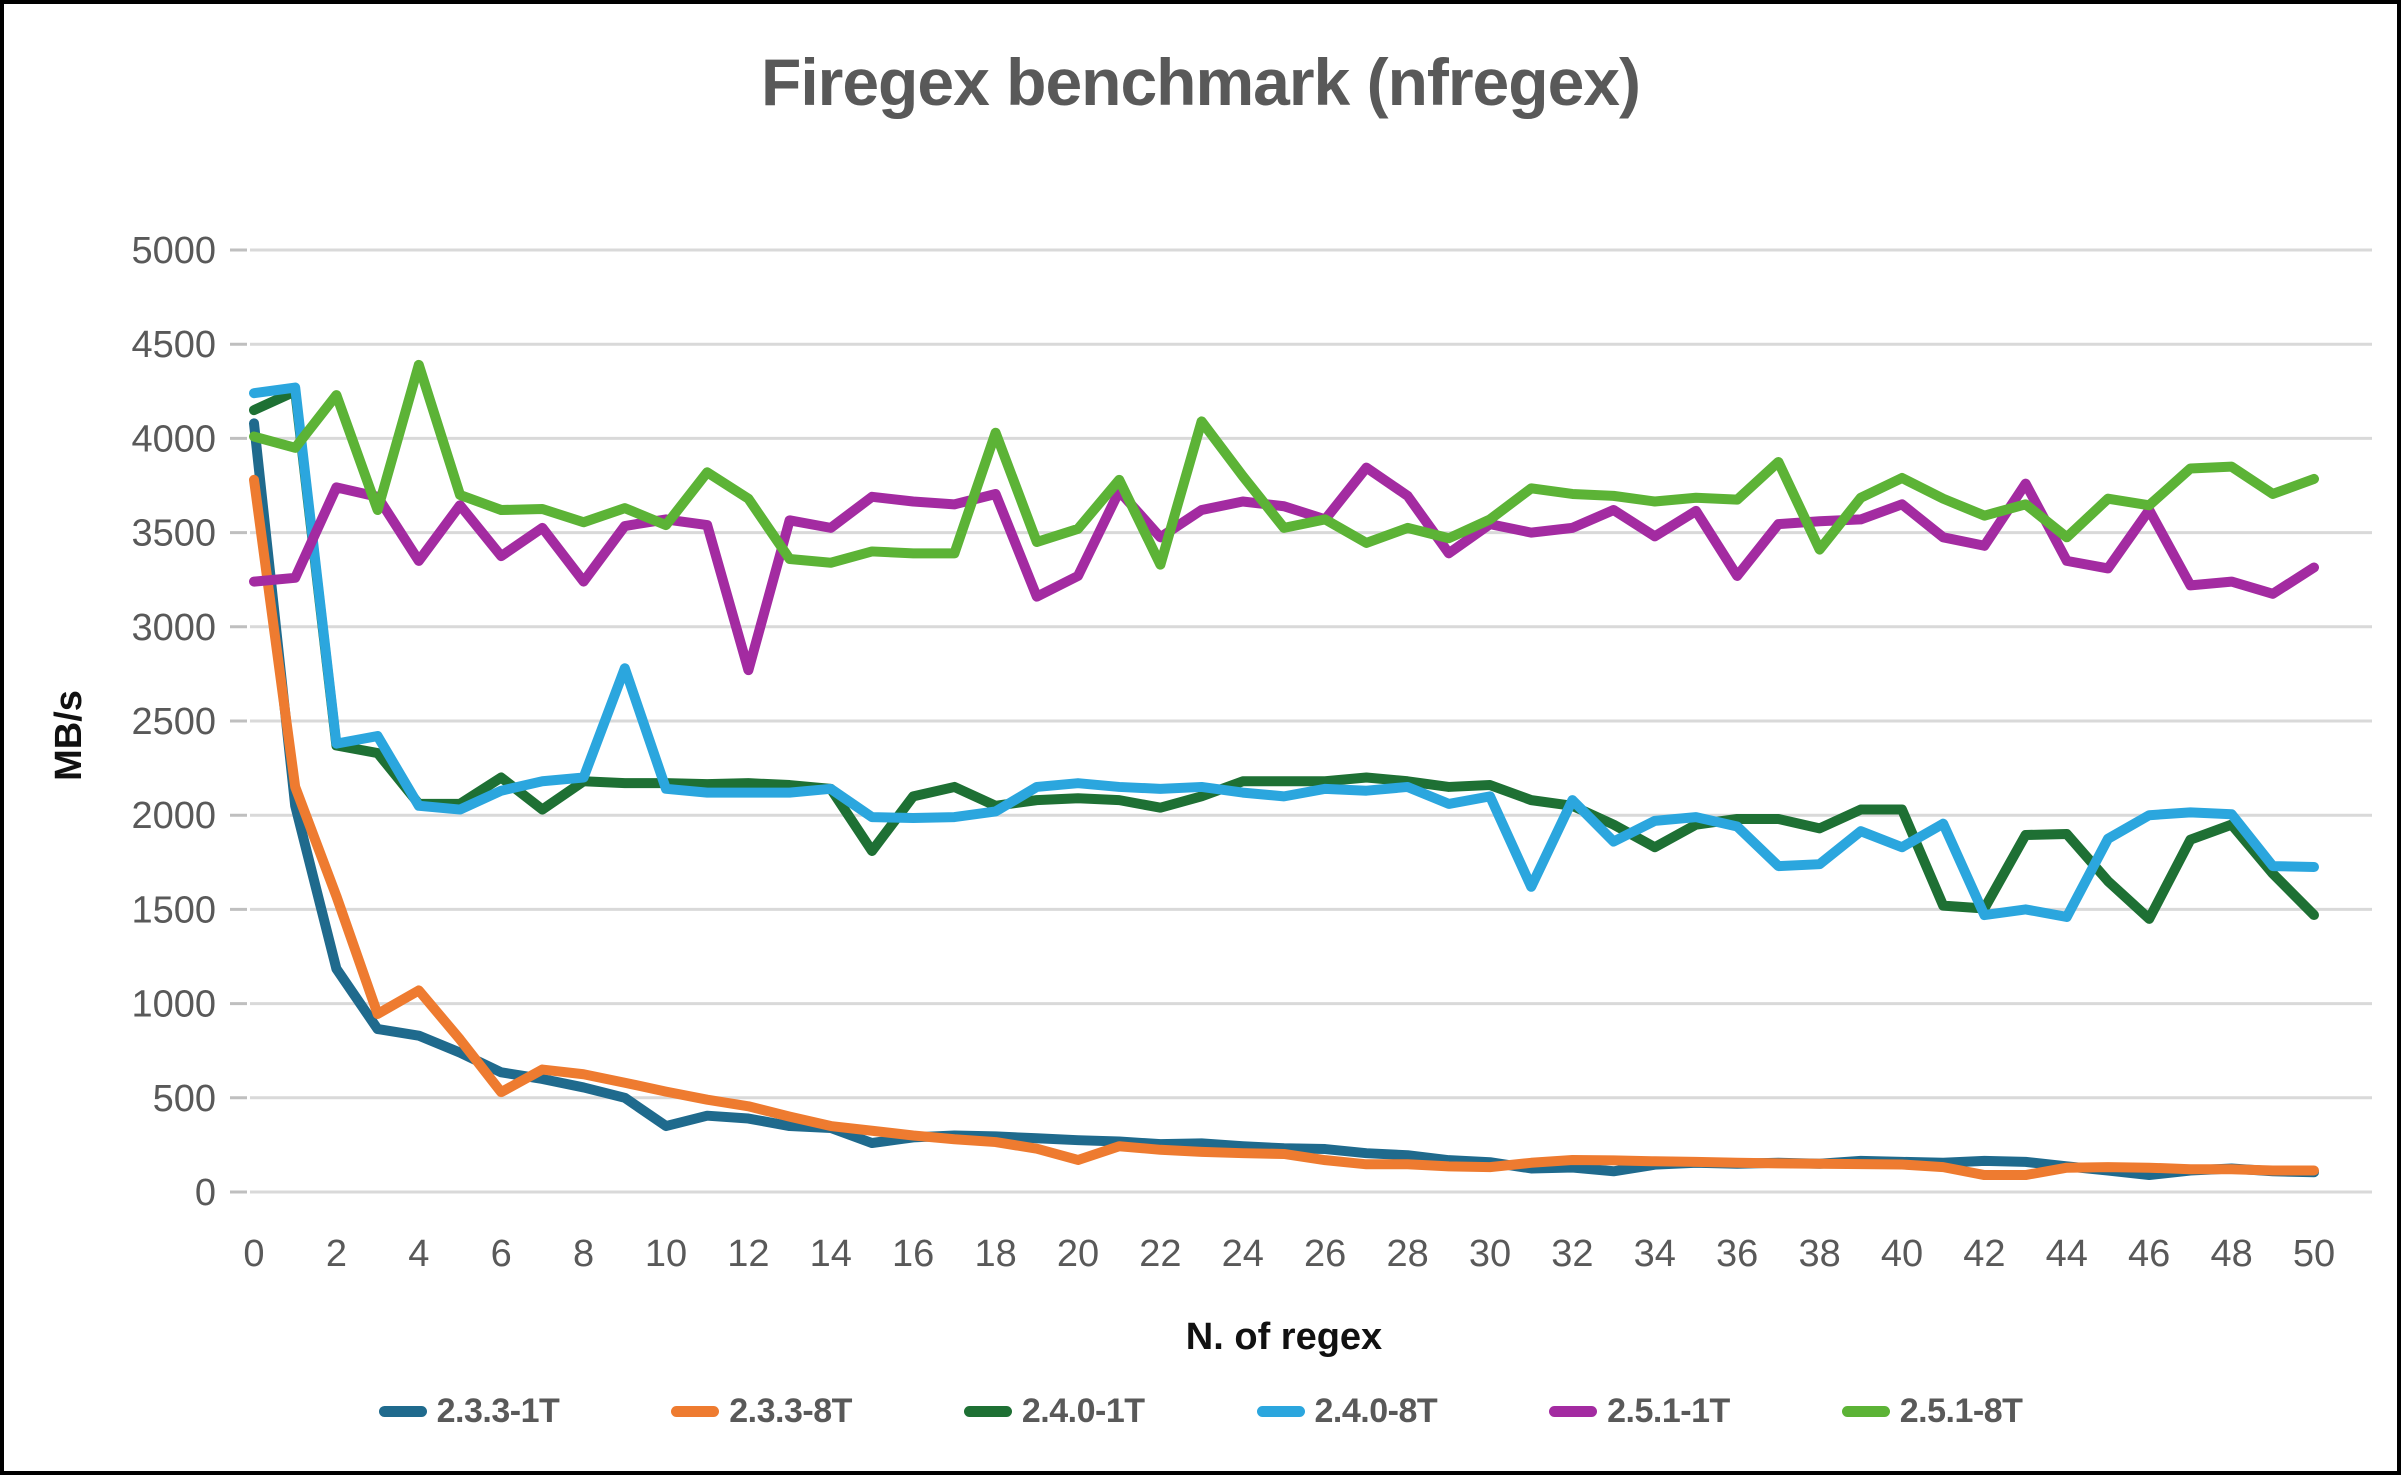 The height and width of the screenshot is (1475, 2401). What do you see at coordinates (173, 534) in the screenshot?
I see `y-tick-label: 3500` at bounding box center [173, 534].